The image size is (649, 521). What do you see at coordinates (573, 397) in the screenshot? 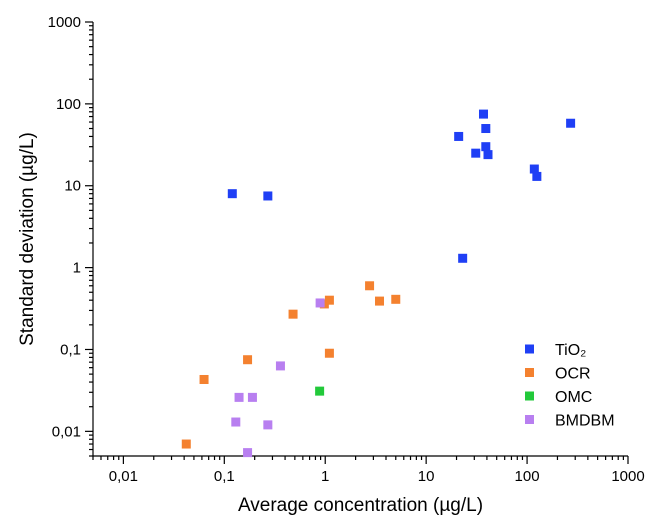
I see `legend-label-omc: OMC` at bounding box center [573, 397].